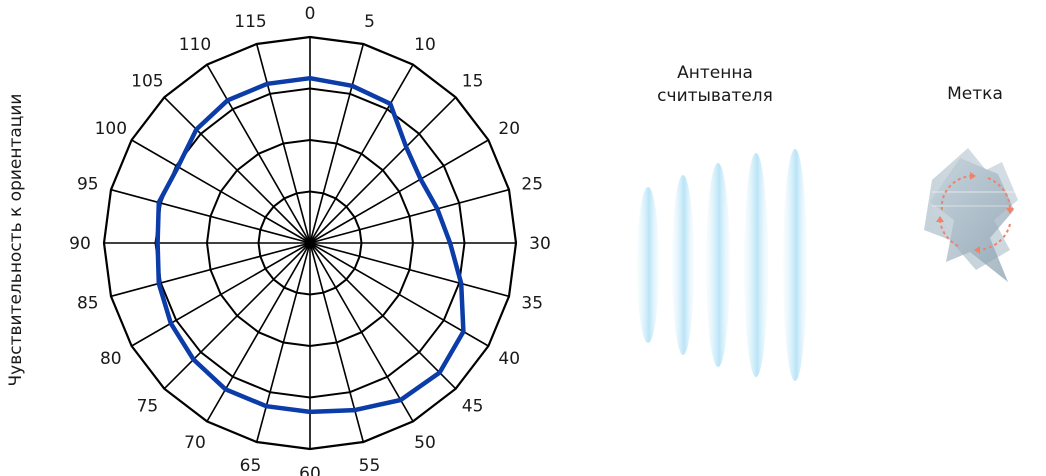  Describe the element at coordinates (532, 304) in the screenshot. I see `angle-tick-label: 35` at that location.